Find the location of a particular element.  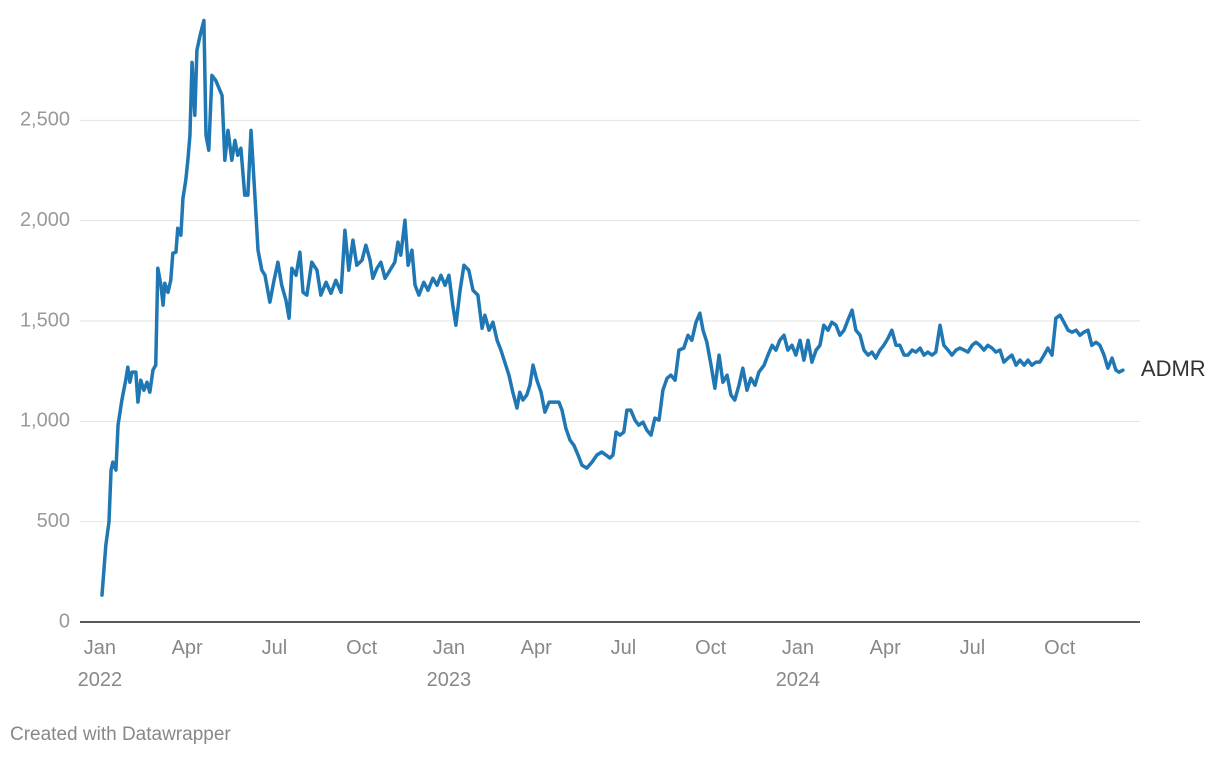

x-tick-label: Jan 2024 is located at coordinates (798, 664).